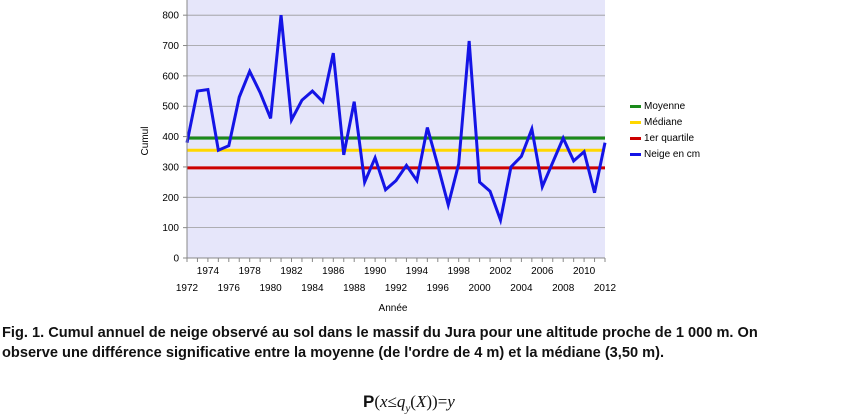 Image resolution: width=850 pixels, height=416 pixels. Describe the element at coordinates (396, 288) in the screenshot. I see `x-tick-label: 1992` at that location.